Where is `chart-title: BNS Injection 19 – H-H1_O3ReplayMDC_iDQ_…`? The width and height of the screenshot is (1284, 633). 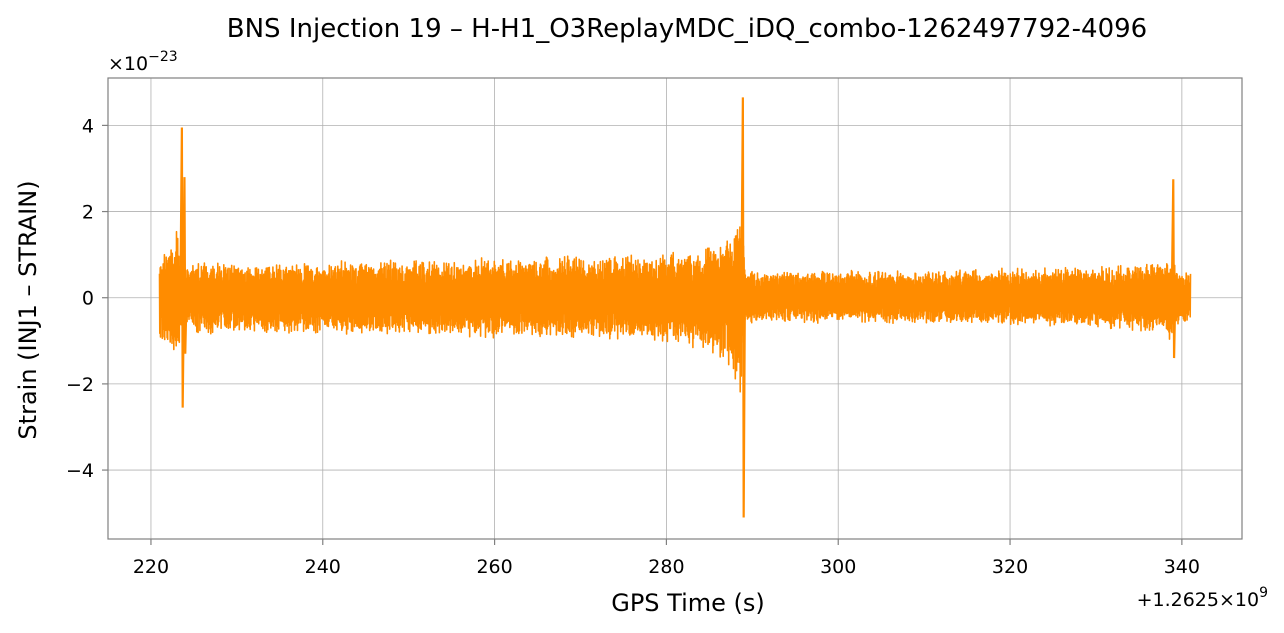
chart-title: BNS Injection 19 – H-H1_O3ReplayMDC_iDQ_… is located at coordinates (687, 29).